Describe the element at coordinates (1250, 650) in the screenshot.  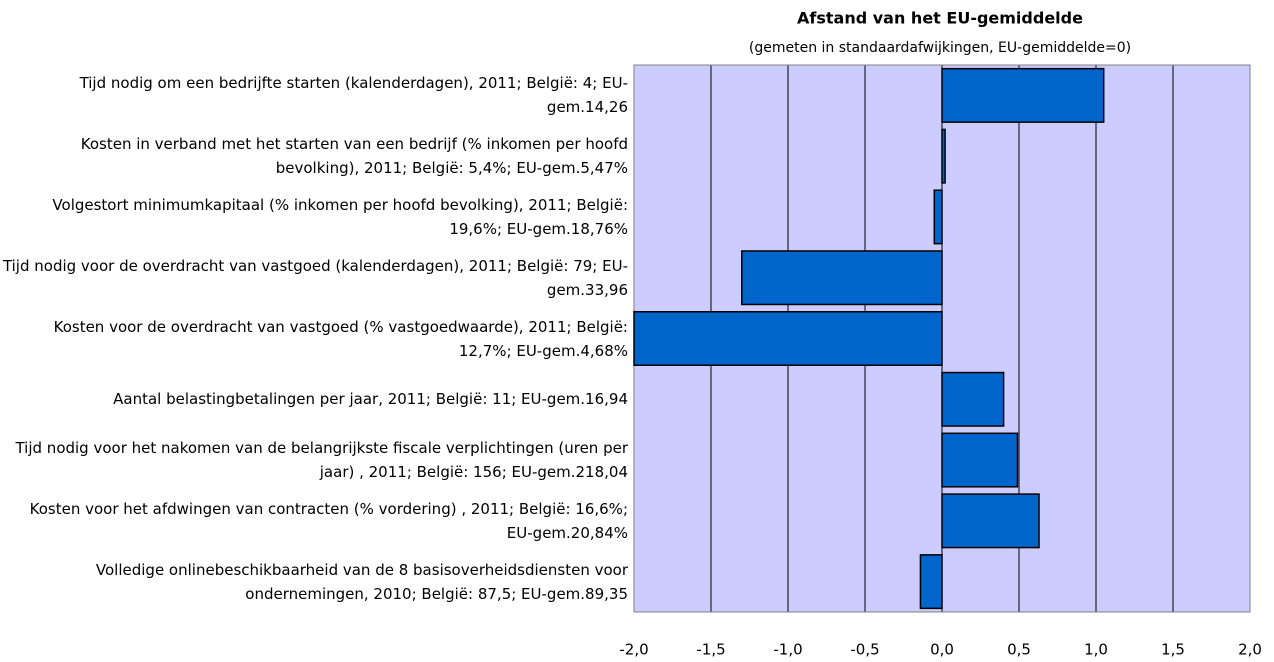
I see `x-tick-label: 2,0` at that location.